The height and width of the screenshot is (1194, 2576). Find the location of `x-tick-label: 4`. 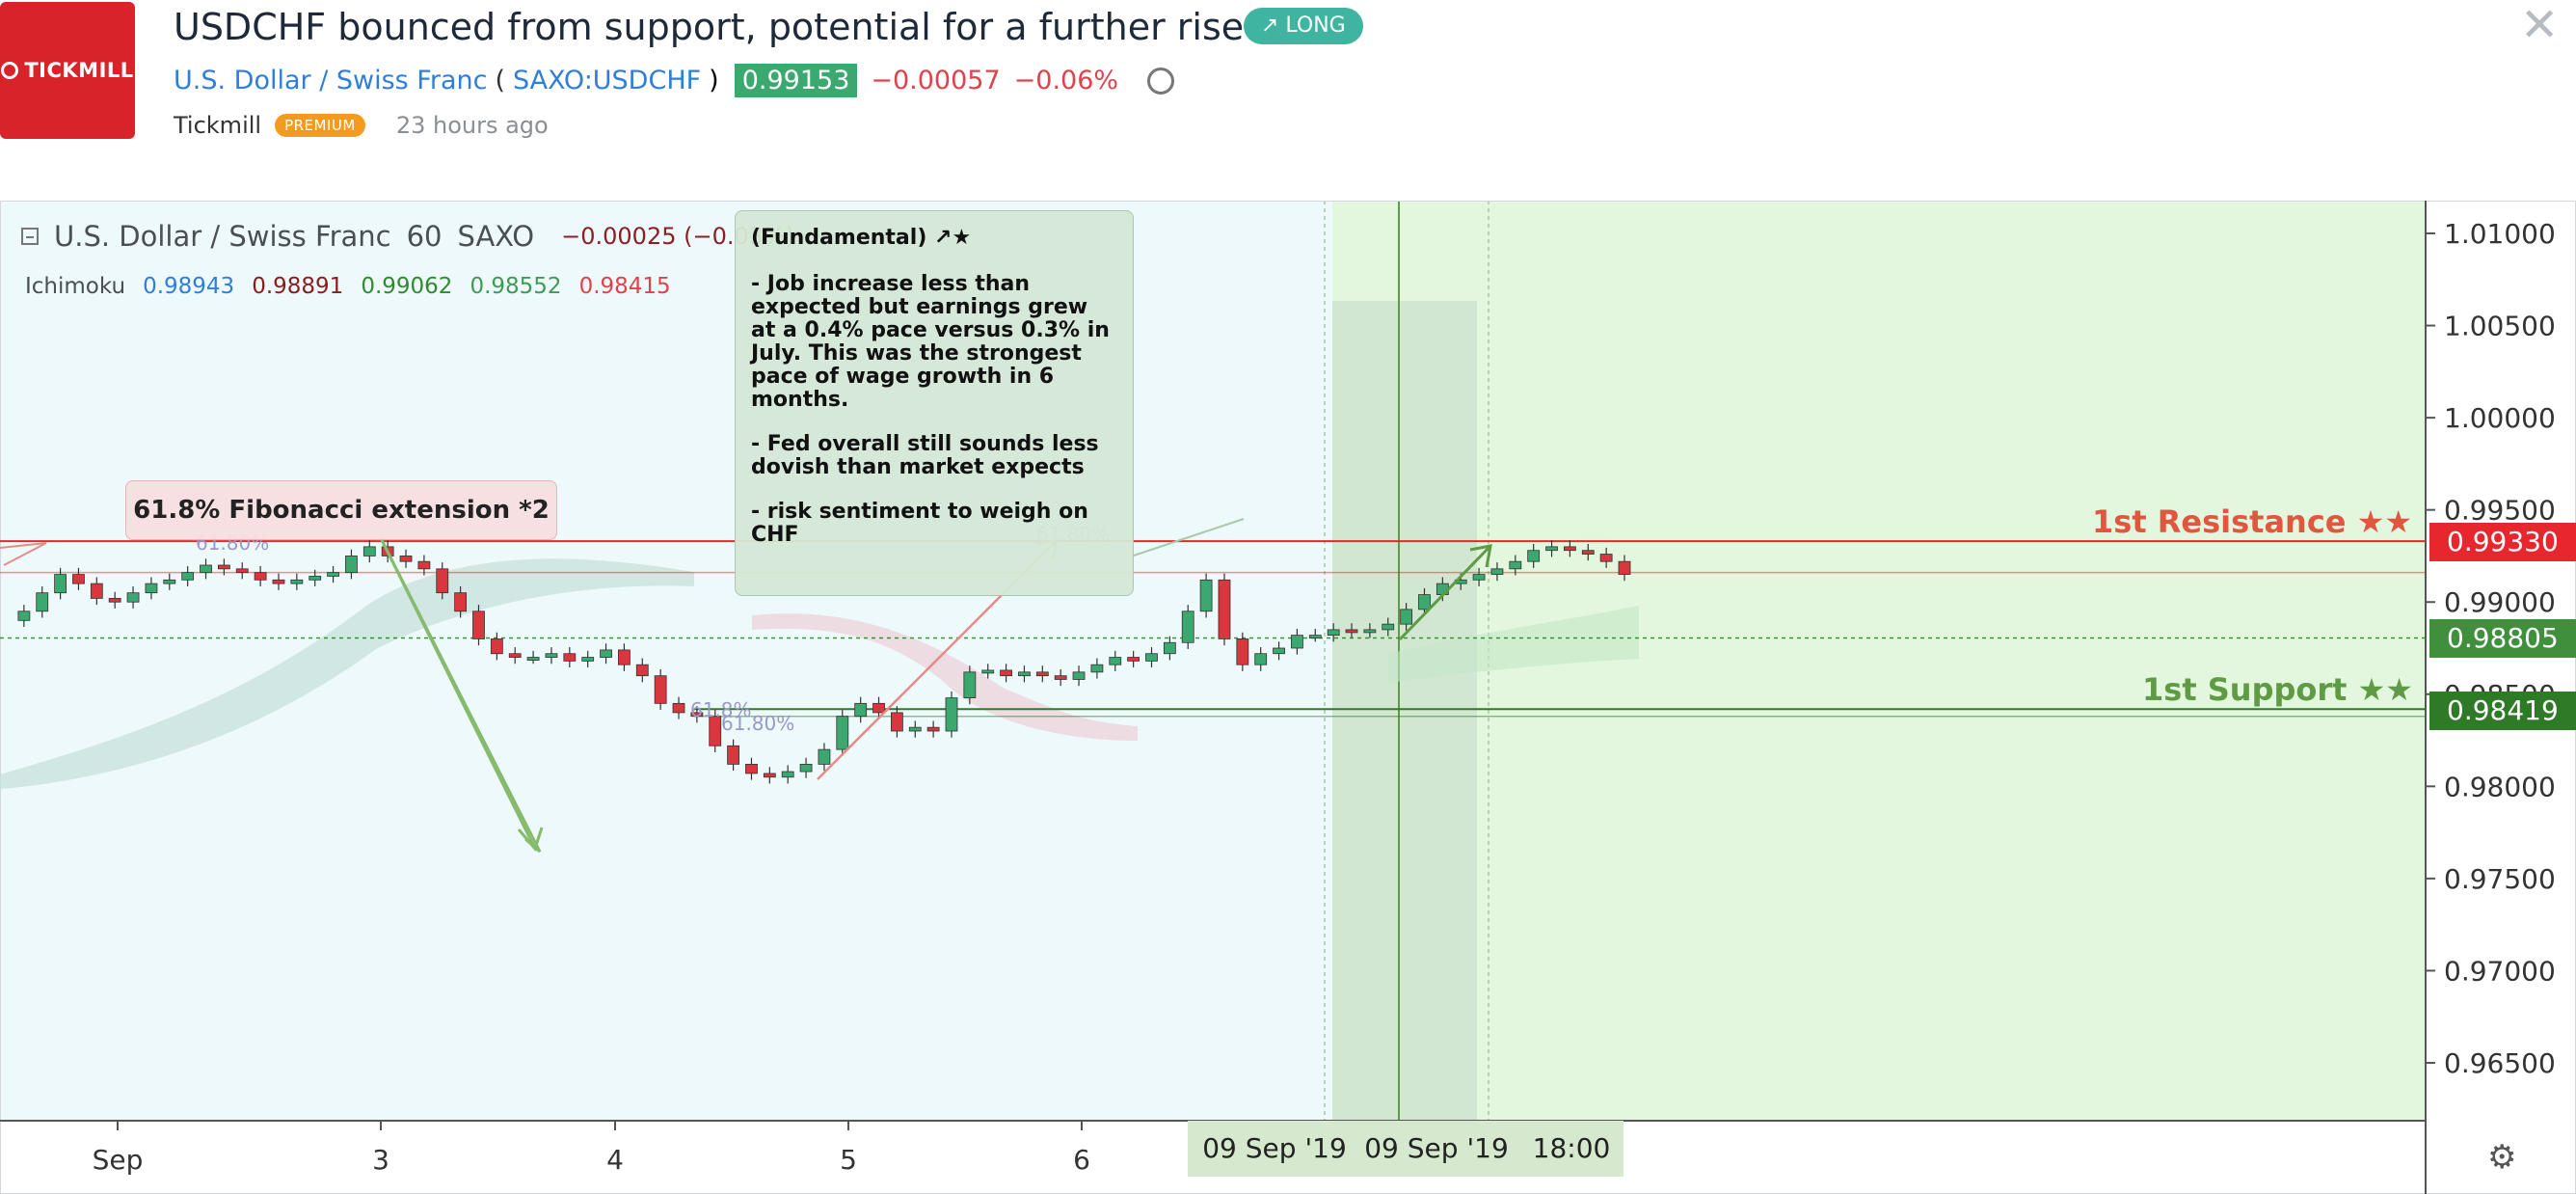

x-tick-label: 4 is located at coordinates (615, 1160).